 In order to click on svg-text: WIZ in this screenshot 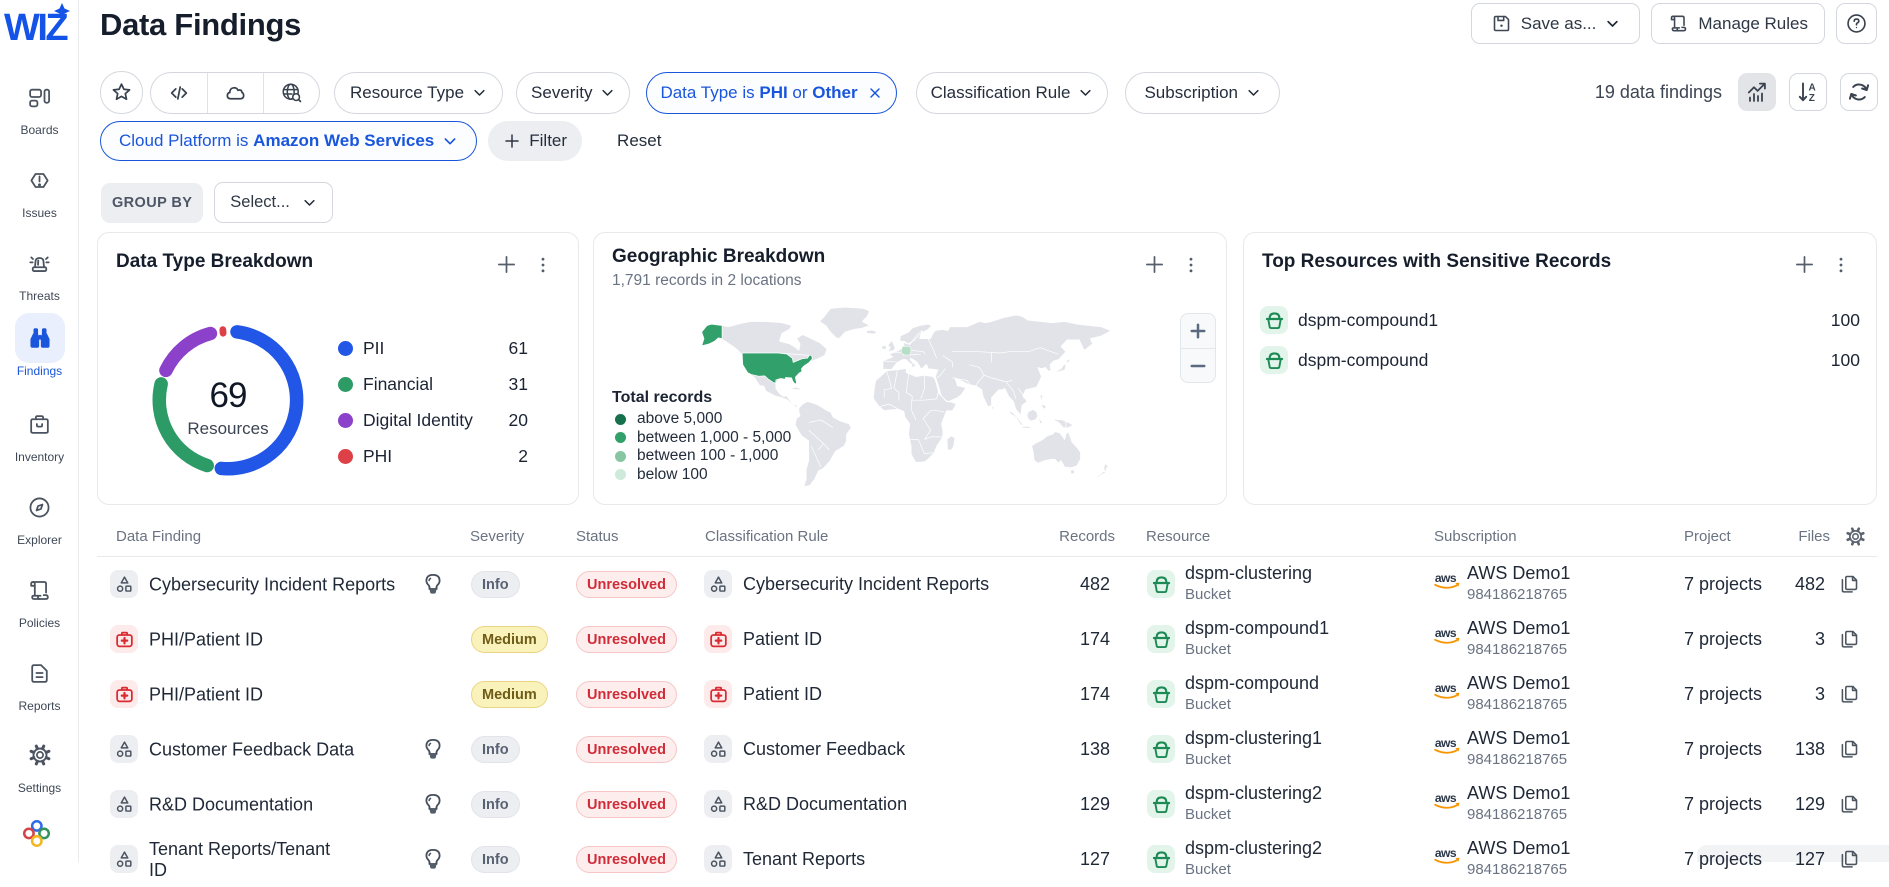, I will do `click(36, 26)`.